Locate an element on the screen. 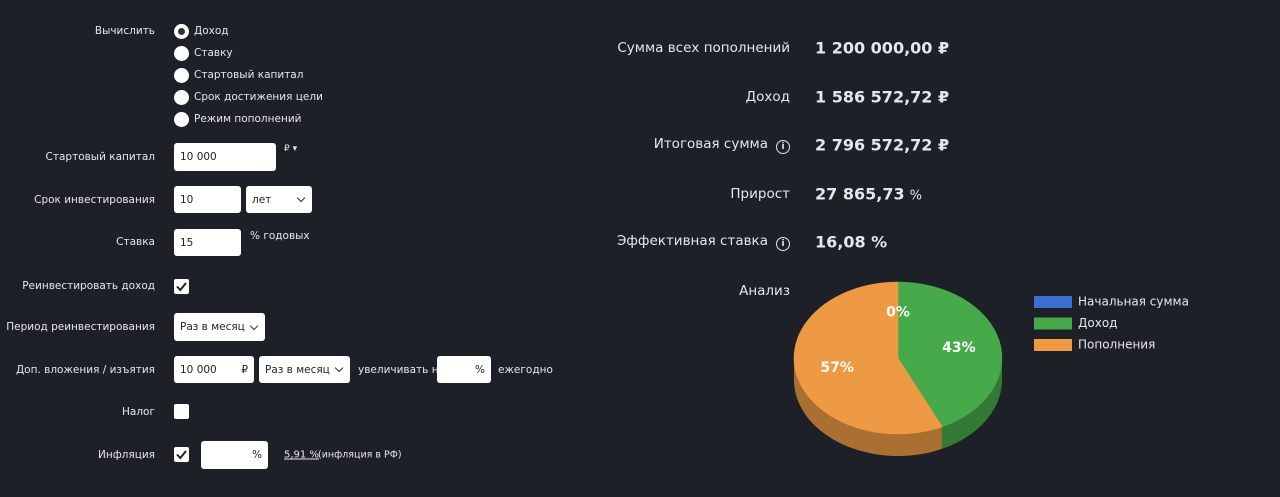 The image size is (1280, 497). data-label: 57% is located at coordinates (837, 368).